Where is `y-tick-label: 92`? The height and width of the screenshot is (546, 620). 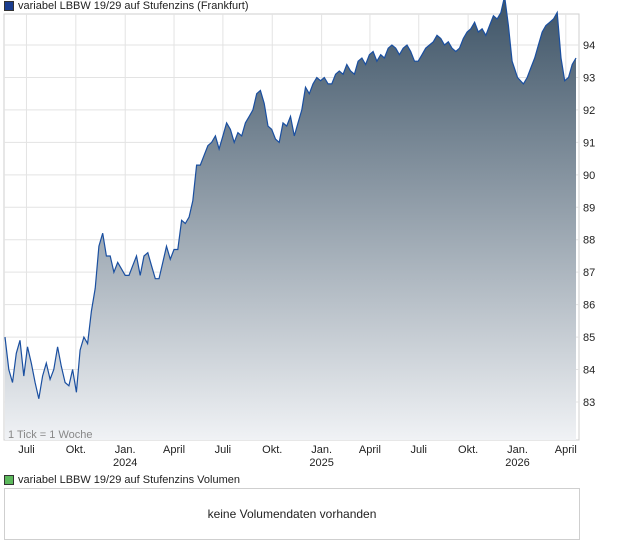 y-tick-label: 92 is located at coordinates (589, 111).